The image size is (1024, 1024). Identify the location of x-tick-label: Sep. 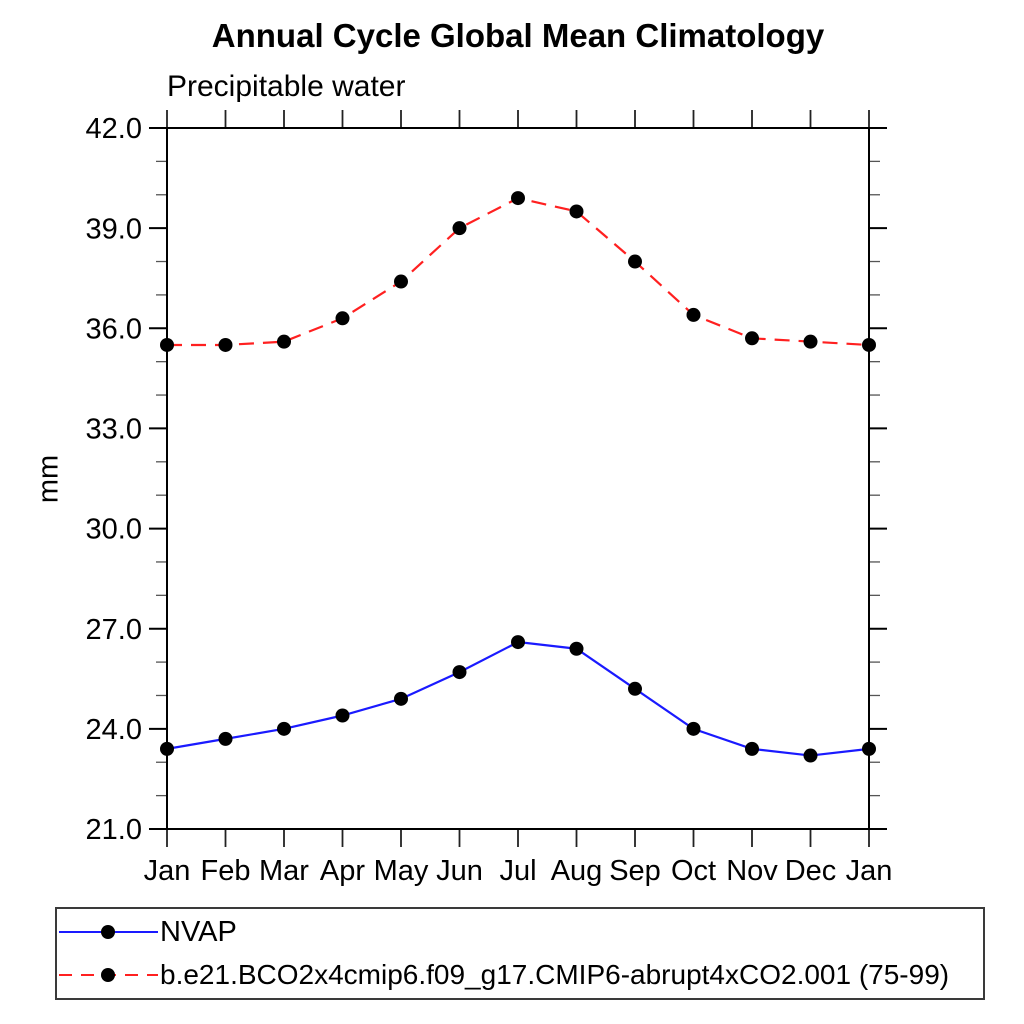
(635, 871).